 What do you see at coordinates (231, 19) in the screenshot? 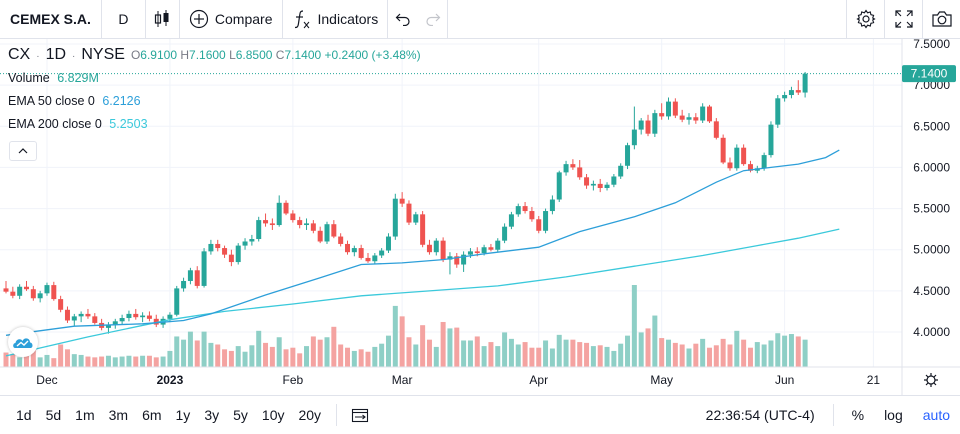
I see `compare-button: Compare` at bounding box center [231, 19].